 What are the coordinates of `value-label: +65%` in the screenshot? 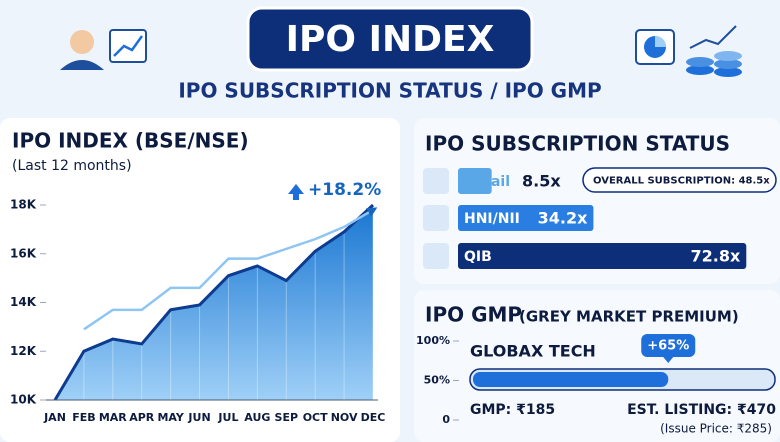 It's located at (668, 346).